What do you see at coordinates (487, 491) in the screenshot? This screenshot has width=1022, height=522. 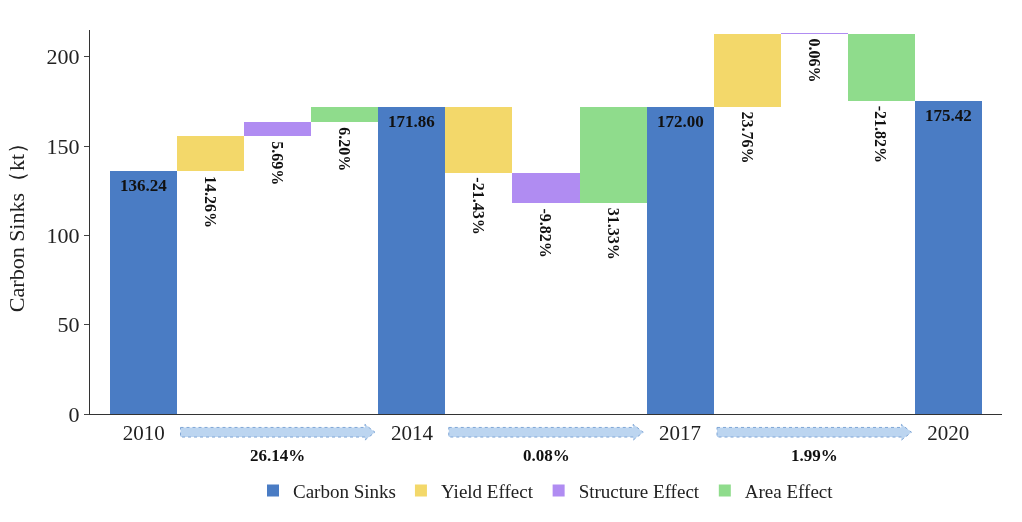 I see `legend-label: Yield Effect` at bounding box center [487, 491].